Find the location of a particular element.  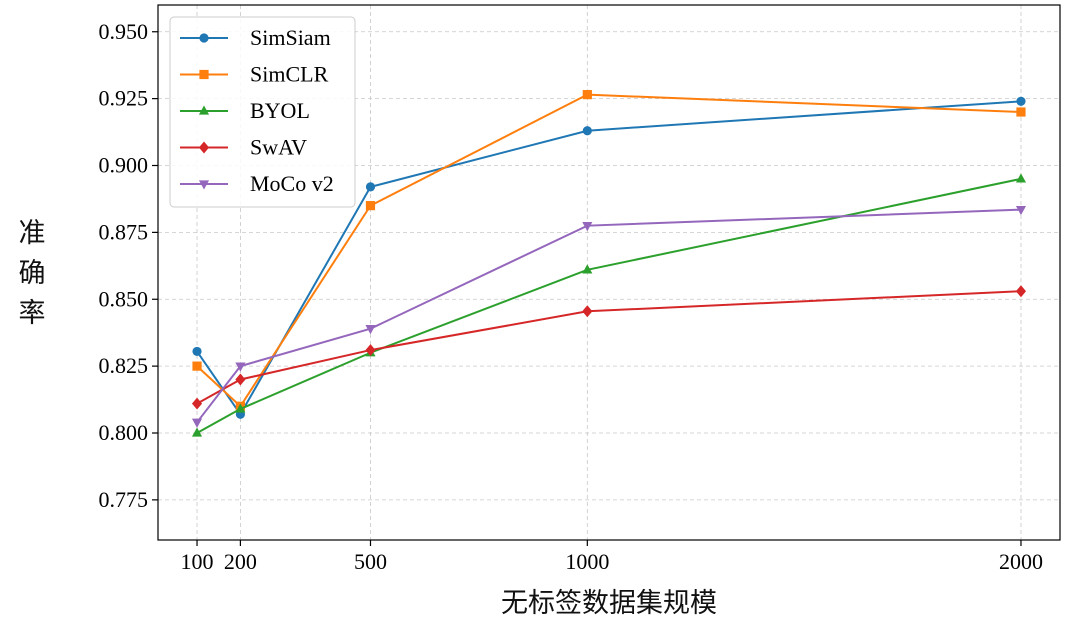

series-line is located at coordinates (609, 347).